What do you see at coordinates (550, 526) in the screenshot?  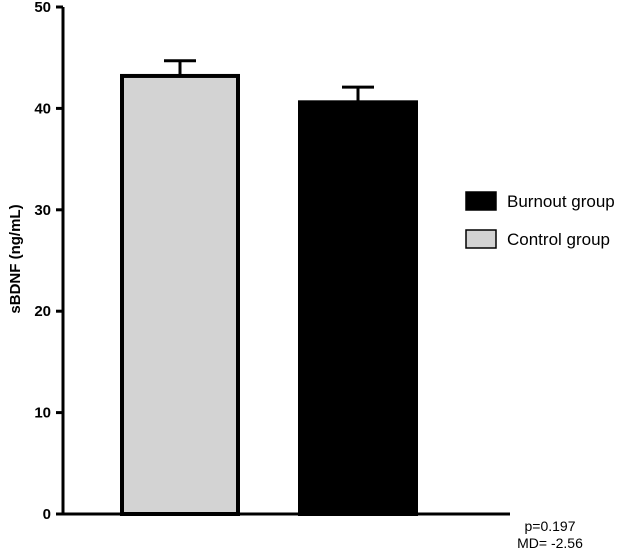 I see `p-value-annotation: p=0.197` at bounding box center [550, 526].